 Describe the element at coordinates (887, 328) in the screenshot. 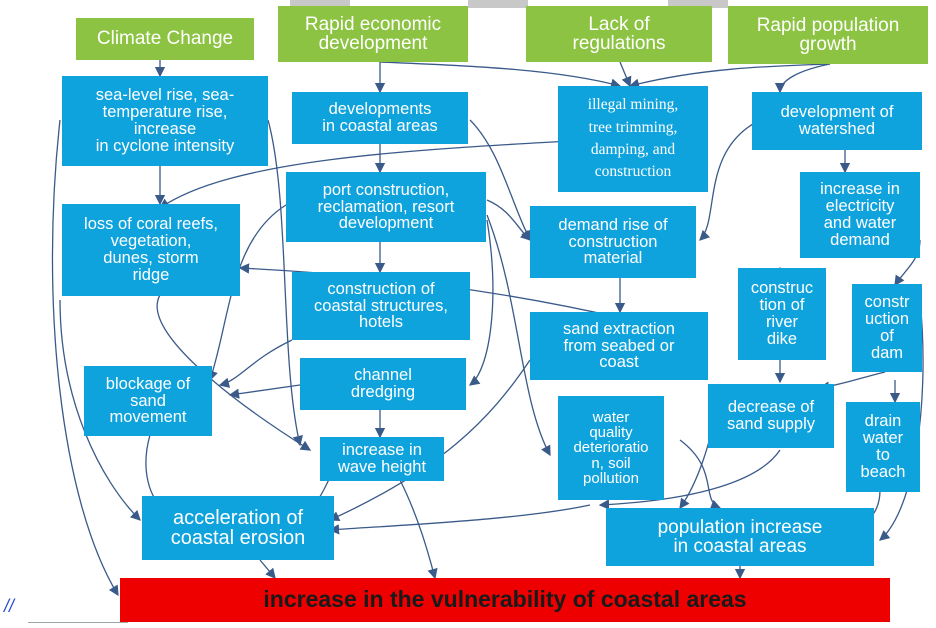

I see `effect-dam-construction: constr uction of dam` at that location.